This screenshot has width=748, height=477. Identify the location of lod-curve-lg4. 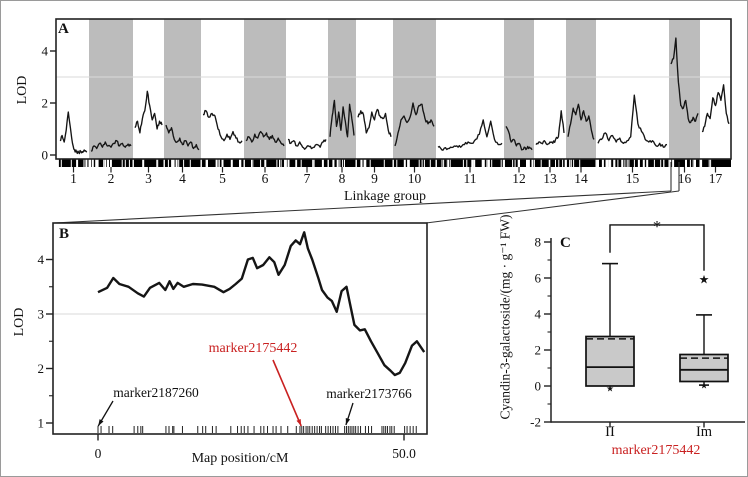
(182, 137).